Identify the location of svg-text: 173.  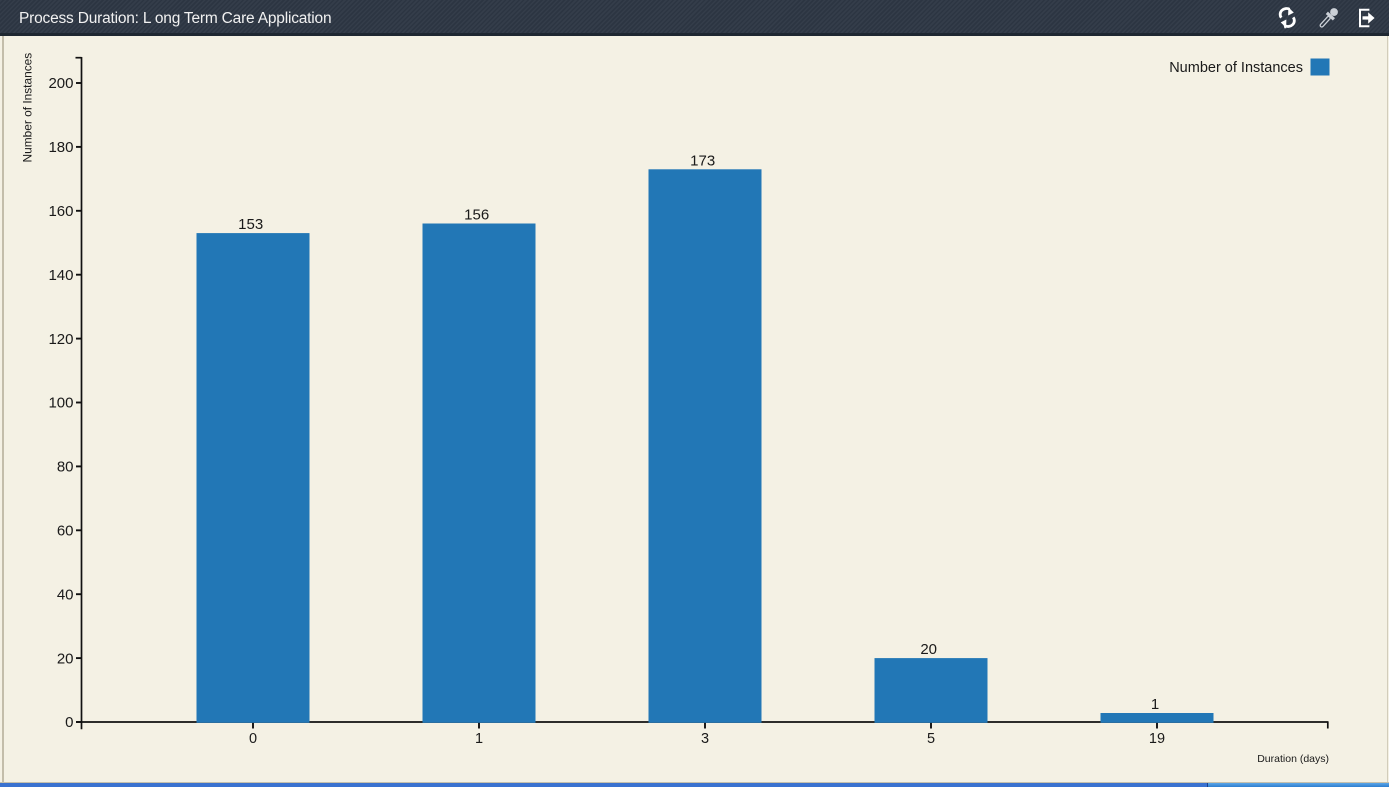
(702, 160).